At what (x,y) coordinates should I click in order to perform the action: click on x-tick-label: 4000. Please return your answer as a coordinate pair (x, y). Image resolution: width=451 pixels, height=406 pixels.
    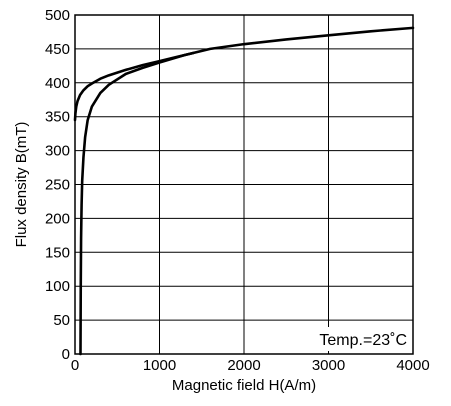
    Looking at the image, I should click on (412, 365).